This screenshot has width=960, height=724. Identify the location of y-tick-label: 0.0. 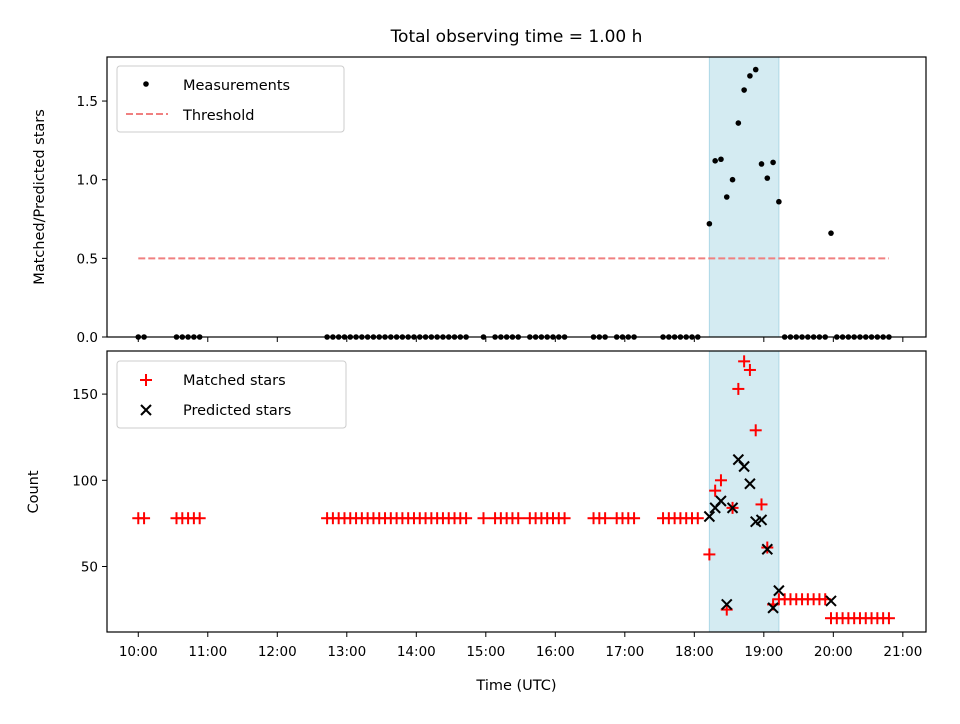
(87, 338).